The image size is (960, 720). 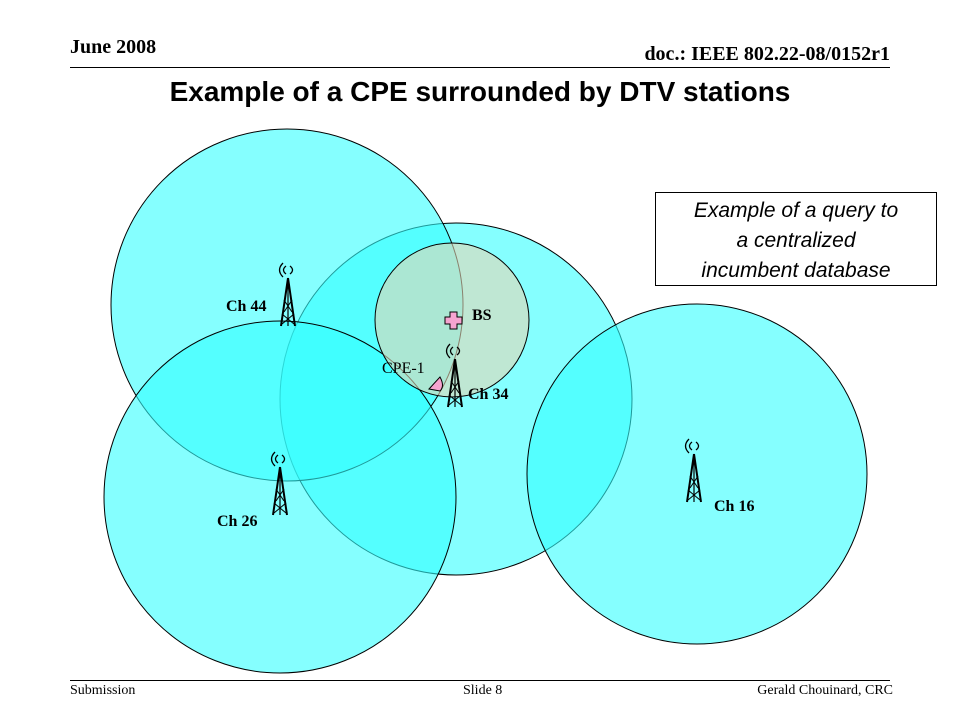 What do you see at coordinates (767, 54) in the screenshot?
I see `header-doc-id: doc.: IEEE 802.22-08/0152r1` at bounding box center [767, 54].